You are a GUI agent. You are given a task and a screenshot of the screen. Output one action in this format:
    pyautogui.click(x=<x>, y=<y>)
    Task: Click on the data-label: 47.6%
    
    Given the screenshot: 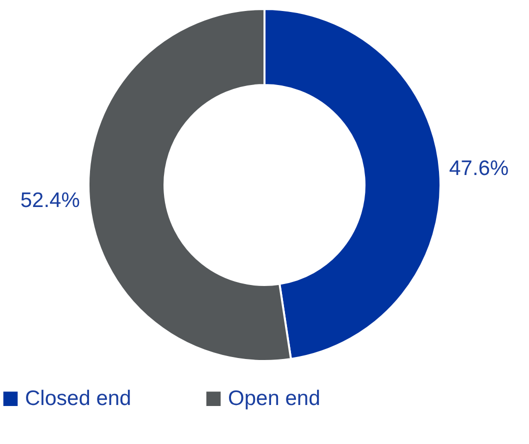 What is the action you would take?
    pyautogui.click(x=479, y=168)
    